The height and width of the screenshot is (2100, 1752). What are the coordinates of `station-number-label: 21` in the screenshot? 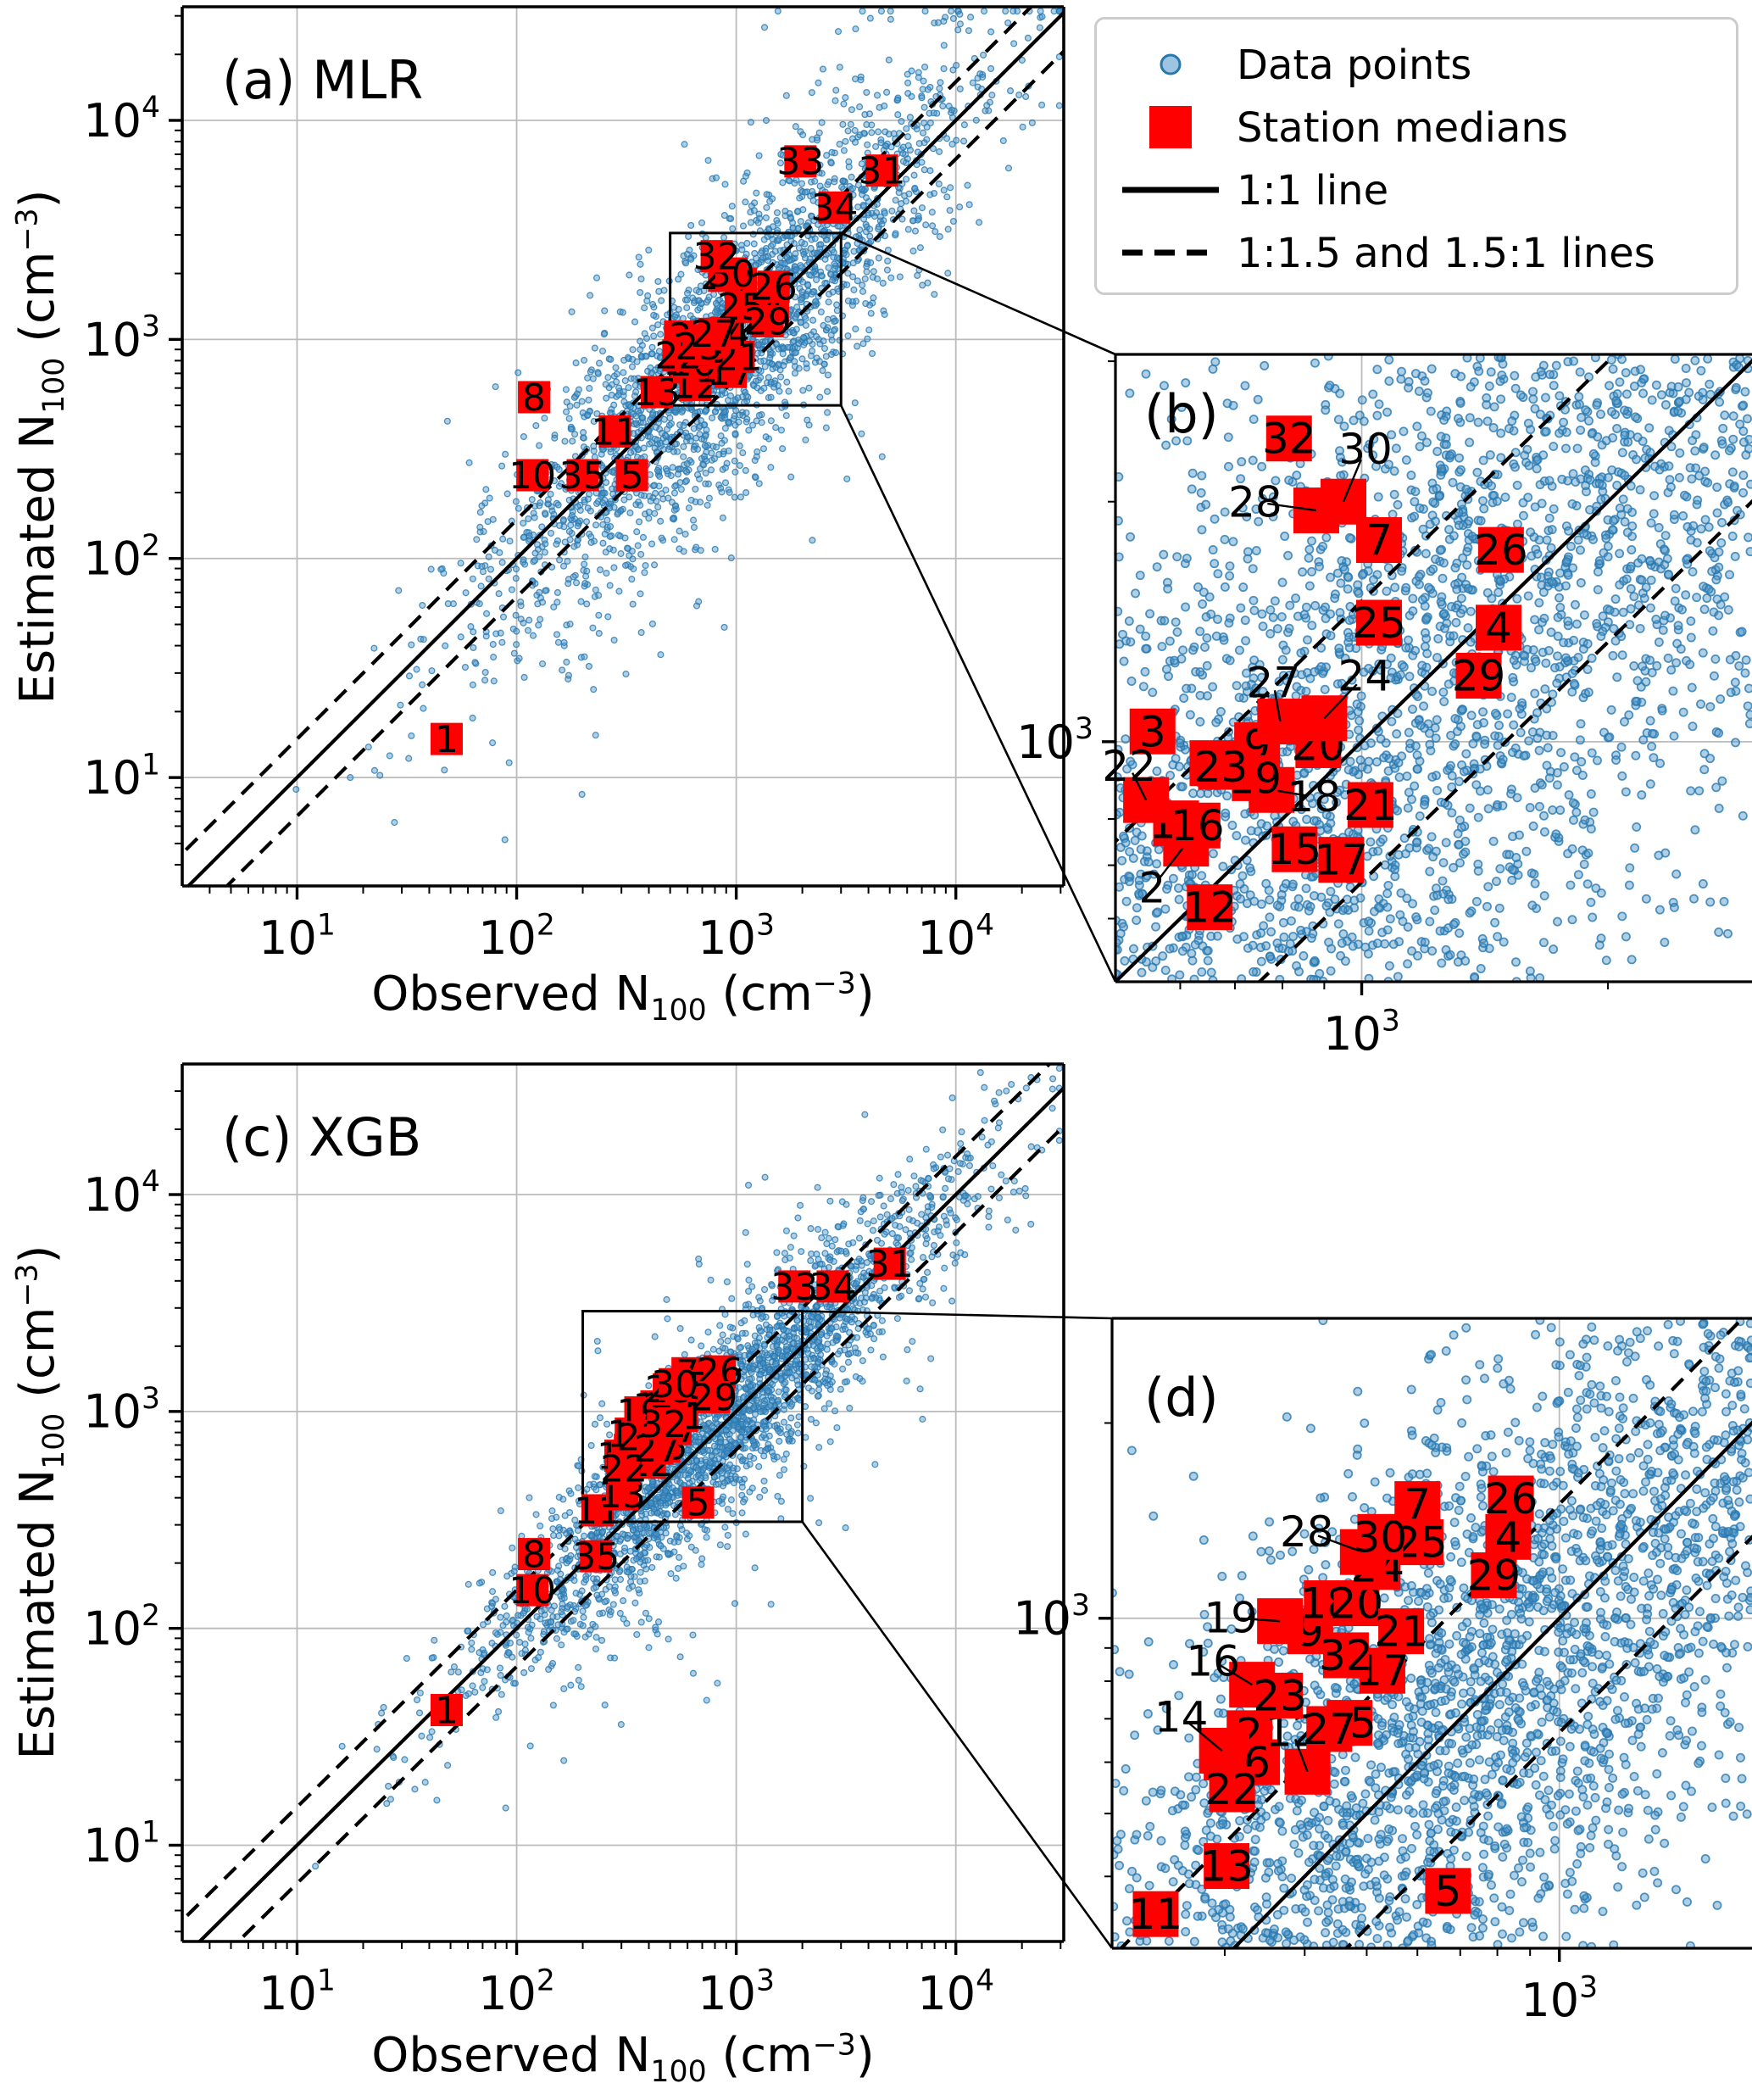 It's located at (1370, 805).